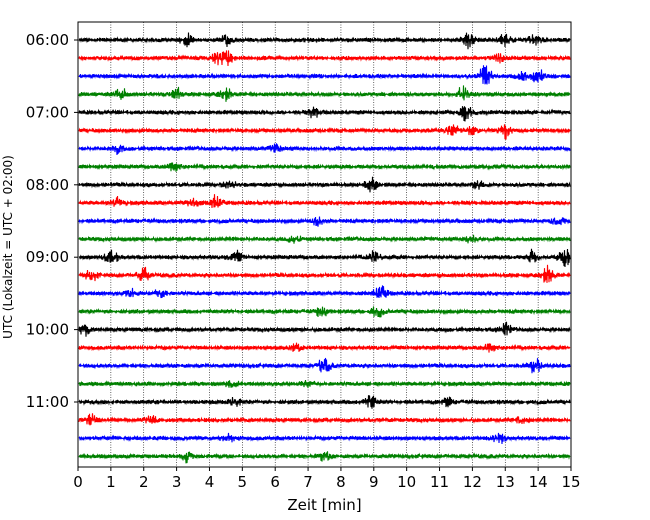 The height and width of the screenshot is (520, 650). I want to click on x-tick-label: 9, so click(374, 482).